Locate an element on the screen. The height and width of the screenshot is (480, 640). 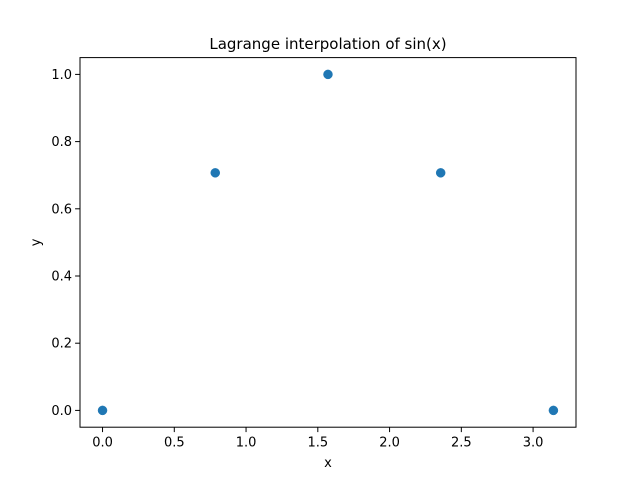
y-tick-label: 0.2 is located at coordinates (61, 344).